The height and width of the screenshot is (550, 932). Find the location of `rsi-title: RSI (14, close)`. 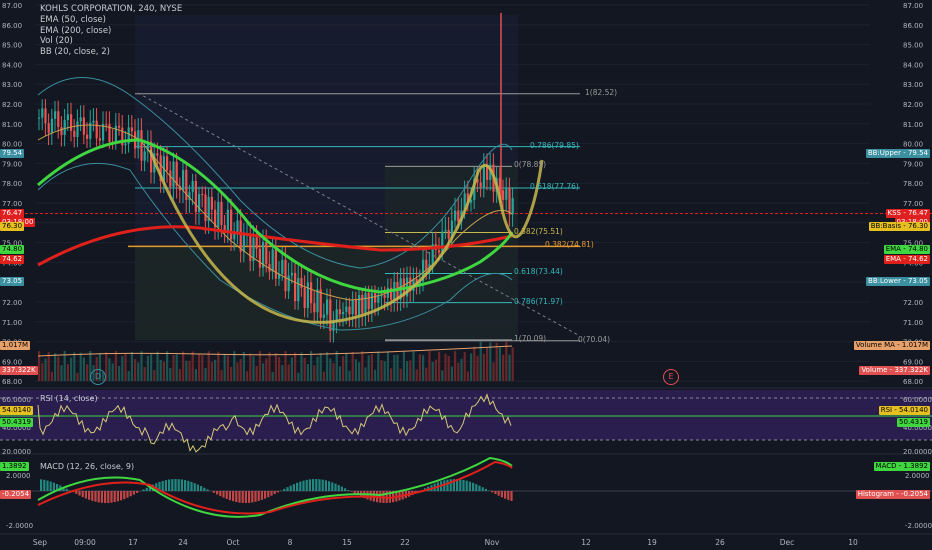

rsi-title: RSI (14, close) is located at coordinates (69, 398).